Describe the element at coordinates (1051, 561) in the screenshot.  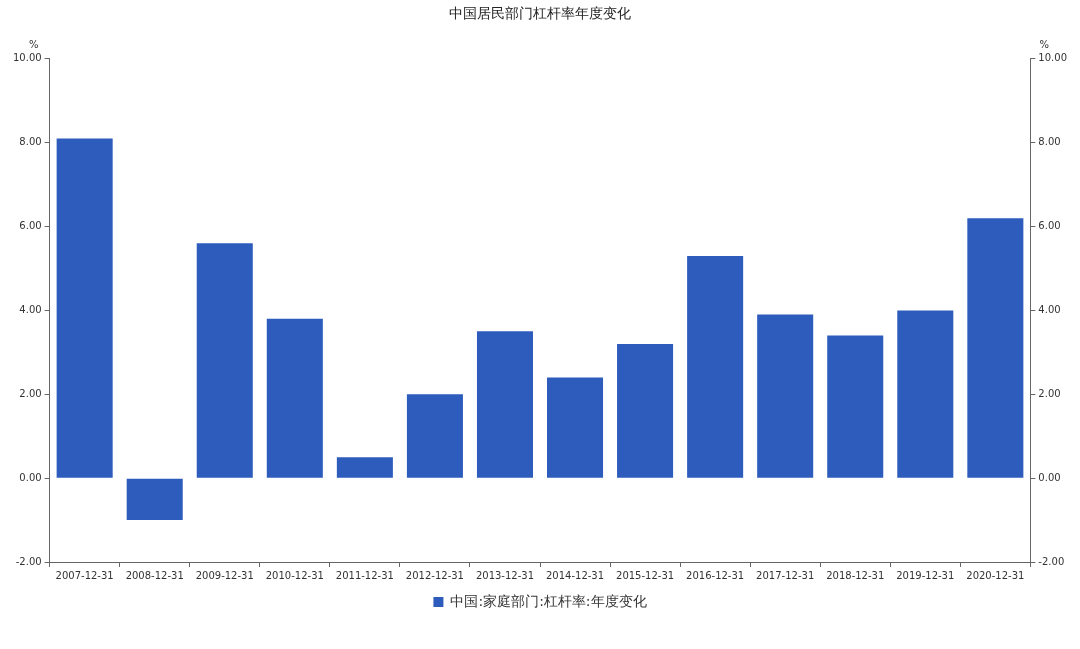
I see `y2-tick-label: -2.00` at that location.